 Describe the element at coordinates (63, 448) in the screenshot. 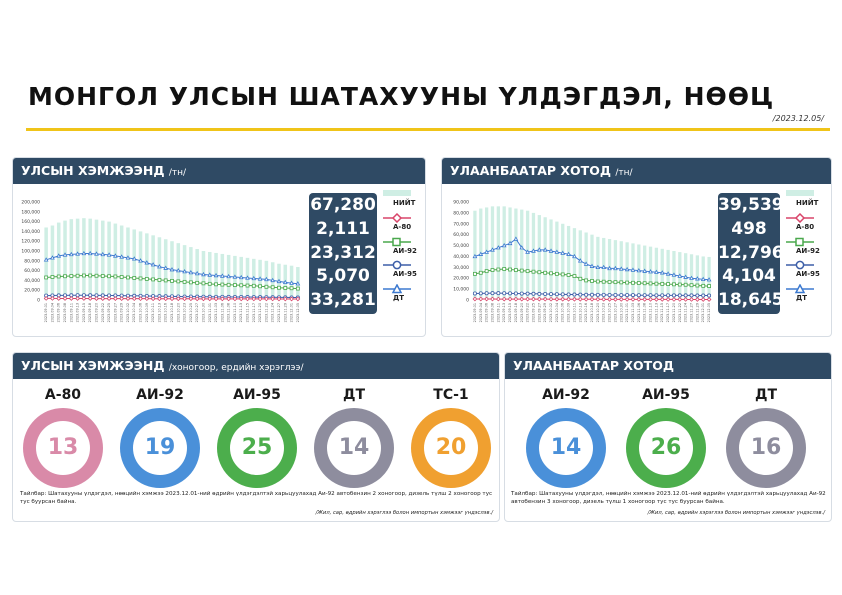

I see `days-value: 13` at that location.